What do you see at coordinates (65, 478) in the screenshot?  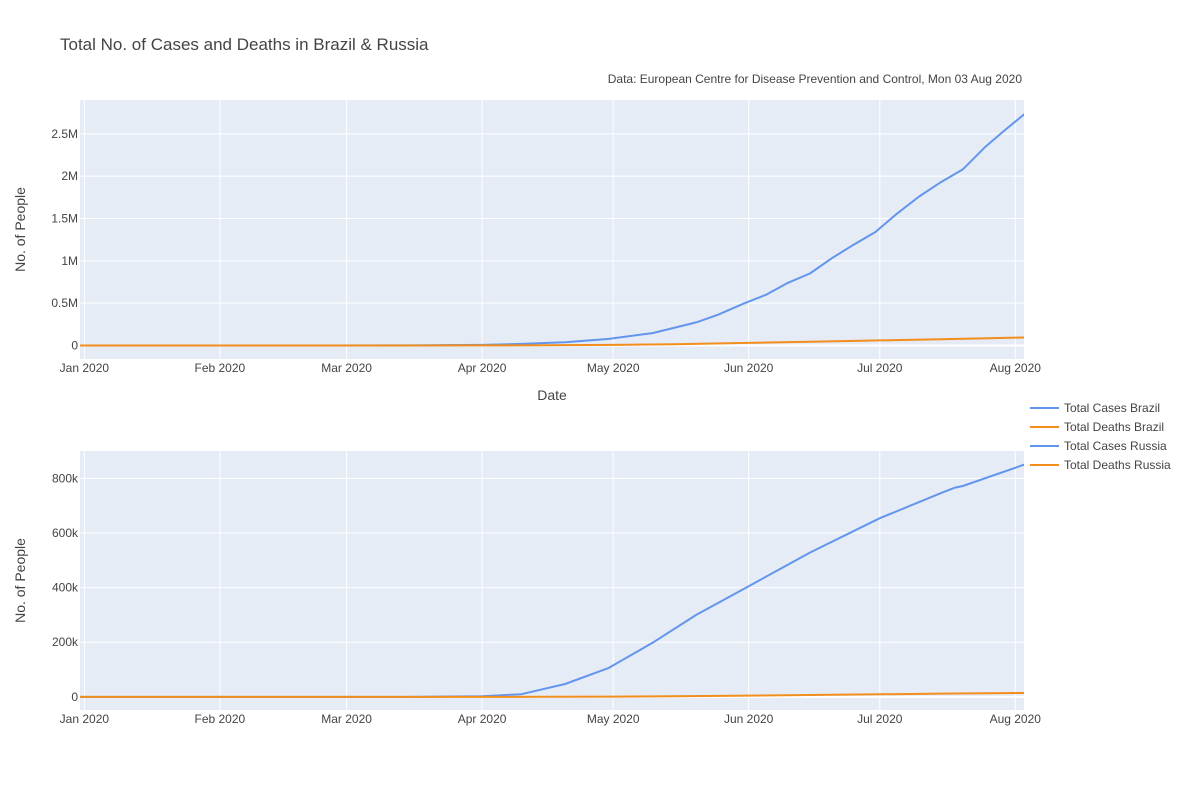 I see `y-tick-label: 800k` at bounding box center [65, 478].